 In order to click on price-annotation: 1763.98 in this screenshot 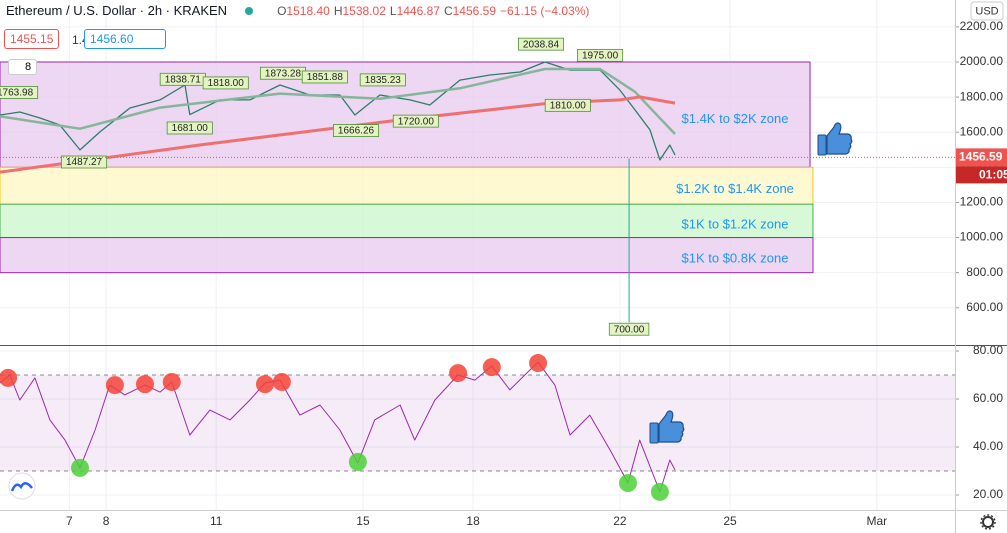, I will do `click(17, 93)`.